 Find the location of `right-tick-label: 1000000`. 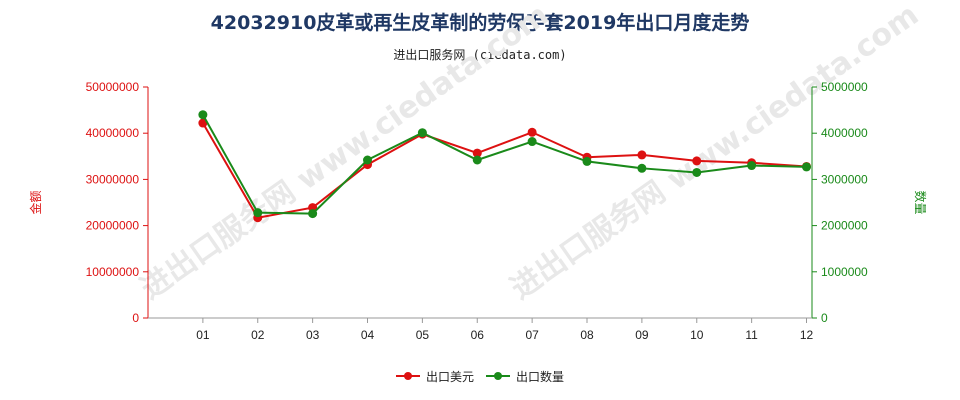

right-tick-label: 1000000 is located at coordinates (844, 272).